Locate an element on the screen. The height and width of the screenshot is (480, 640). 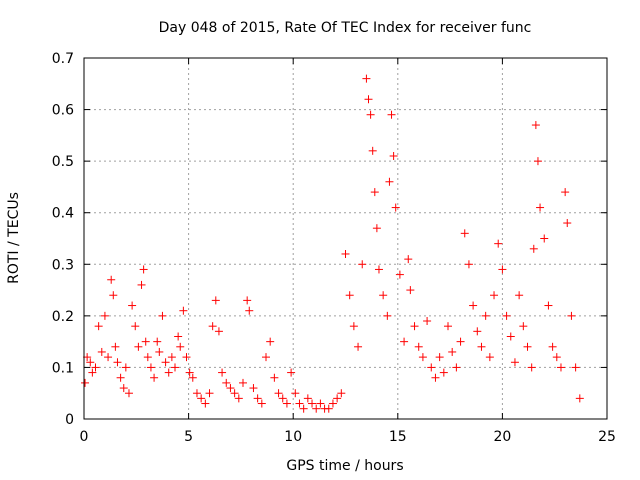
y-tick-label: 0.2 is located at coordinates (63, 317).